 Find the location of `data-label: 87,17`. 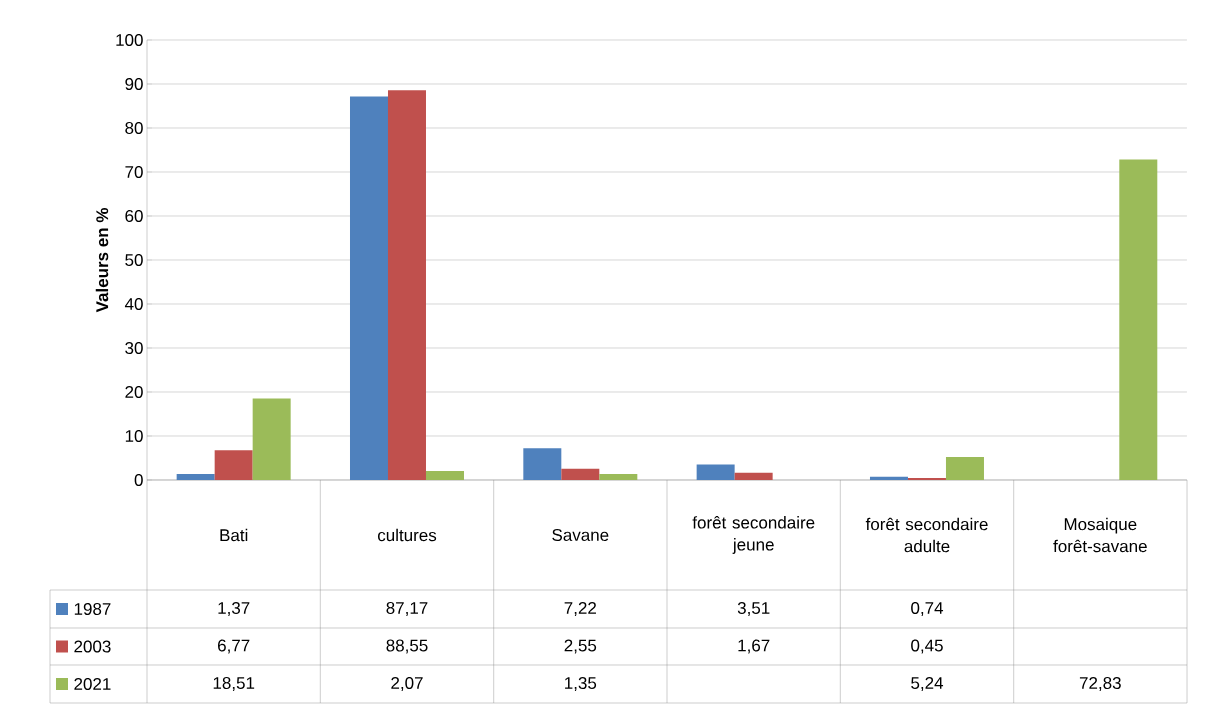

data-label: 87,17 is located at coordinates (407, 609).